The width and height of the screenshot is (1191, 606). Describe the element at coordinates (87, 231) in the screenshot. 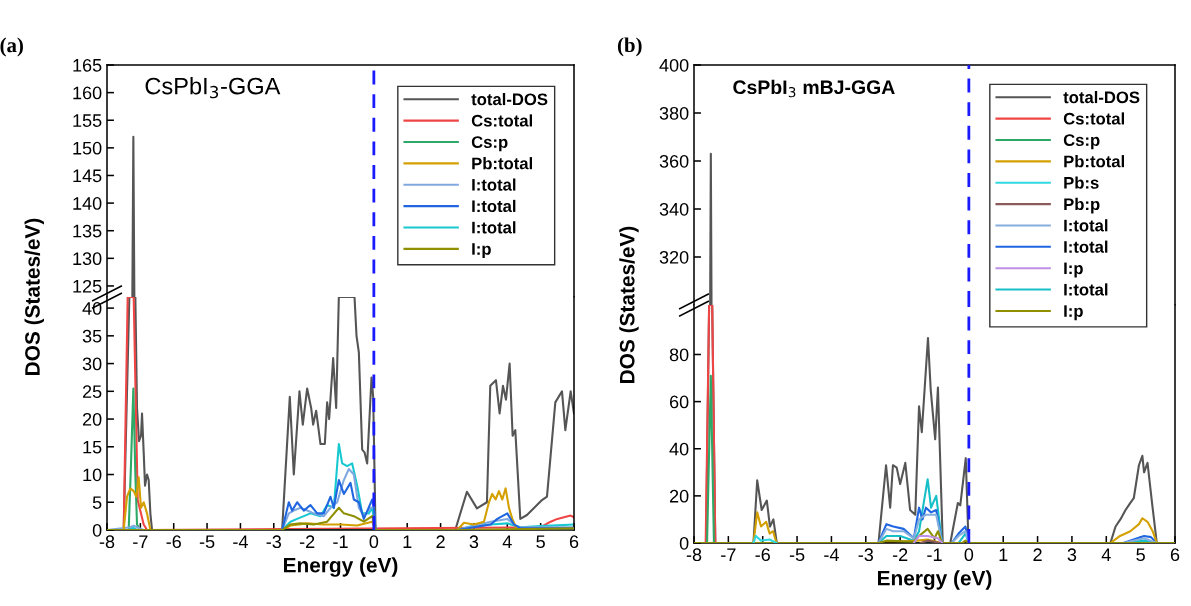

I see `y-tick-label: 135` at that location.